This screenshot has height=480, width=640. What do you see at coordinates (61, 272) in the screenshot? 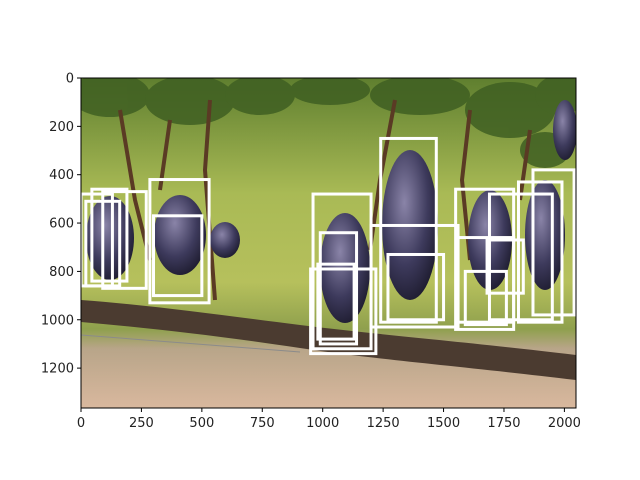
I see `y-tick-label: 800` at bounding box center [61, 272].